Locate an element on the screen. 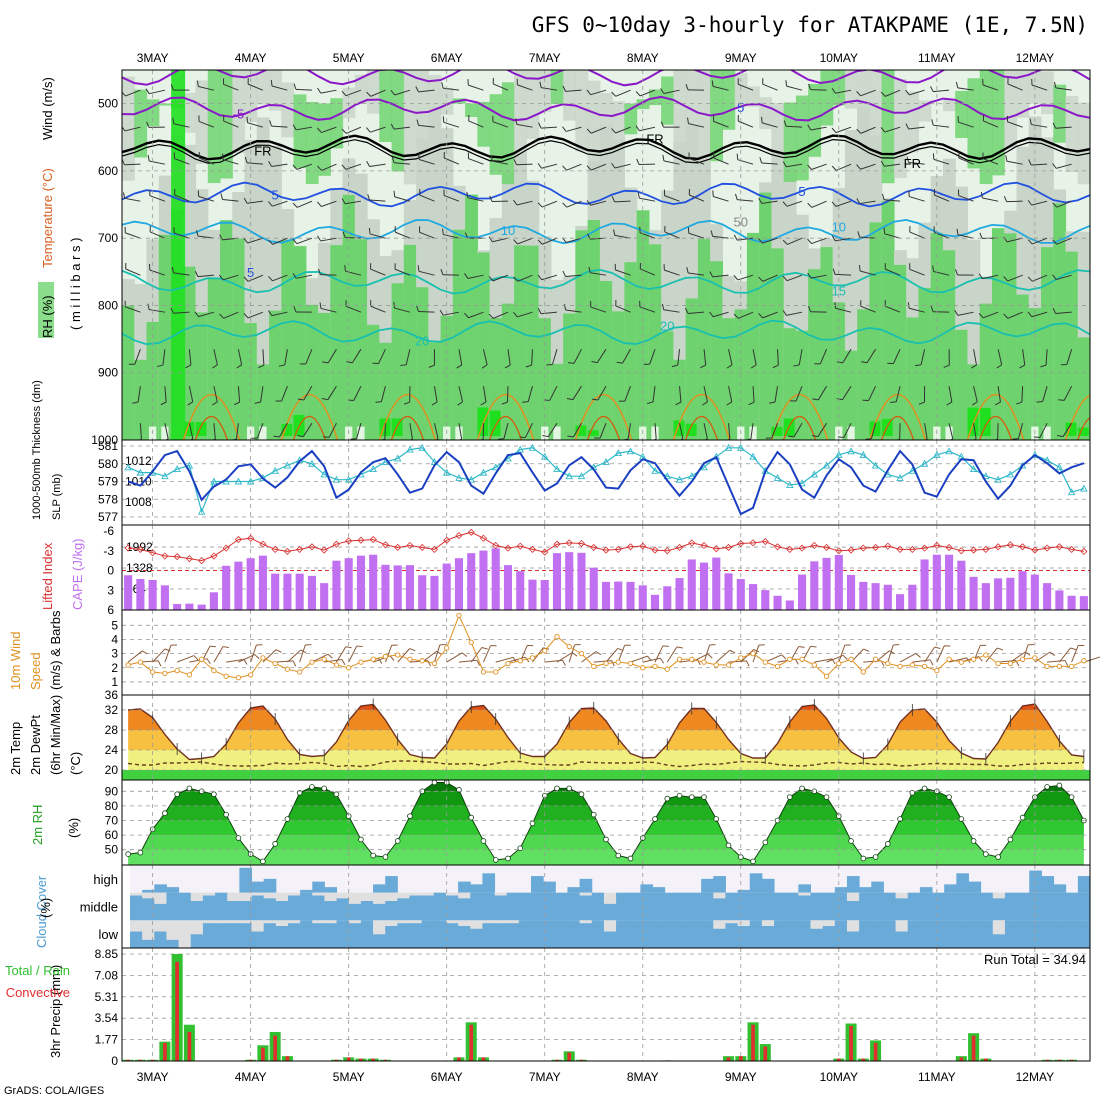  thickness-point is located at coordinates (618, 453).